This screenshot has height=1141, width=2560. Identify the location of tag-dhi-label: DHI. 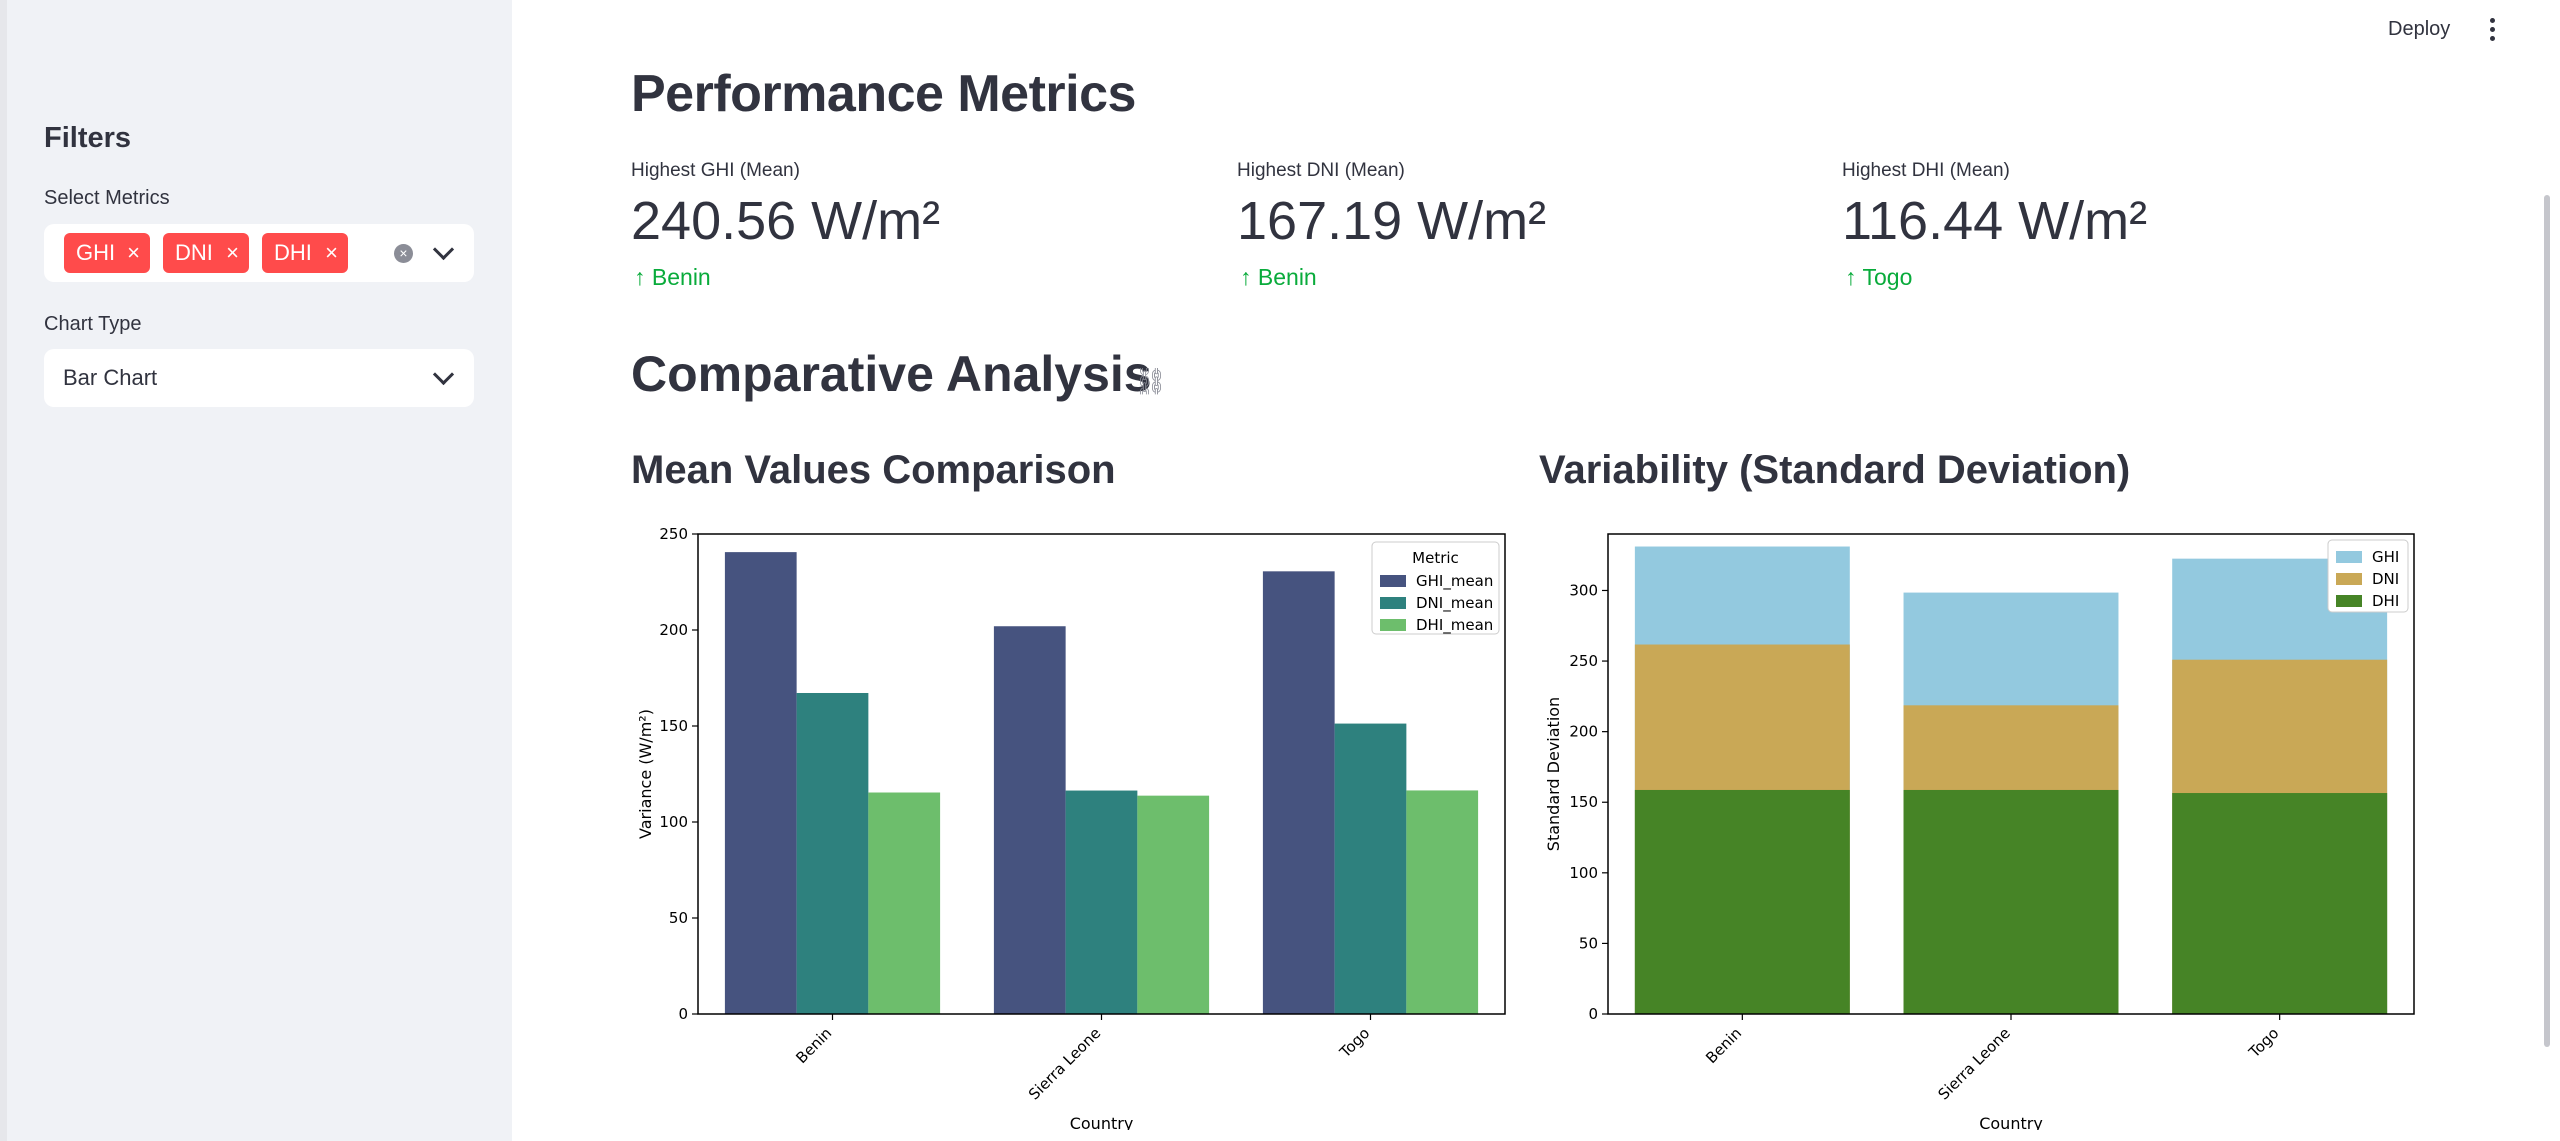
(293, 252).